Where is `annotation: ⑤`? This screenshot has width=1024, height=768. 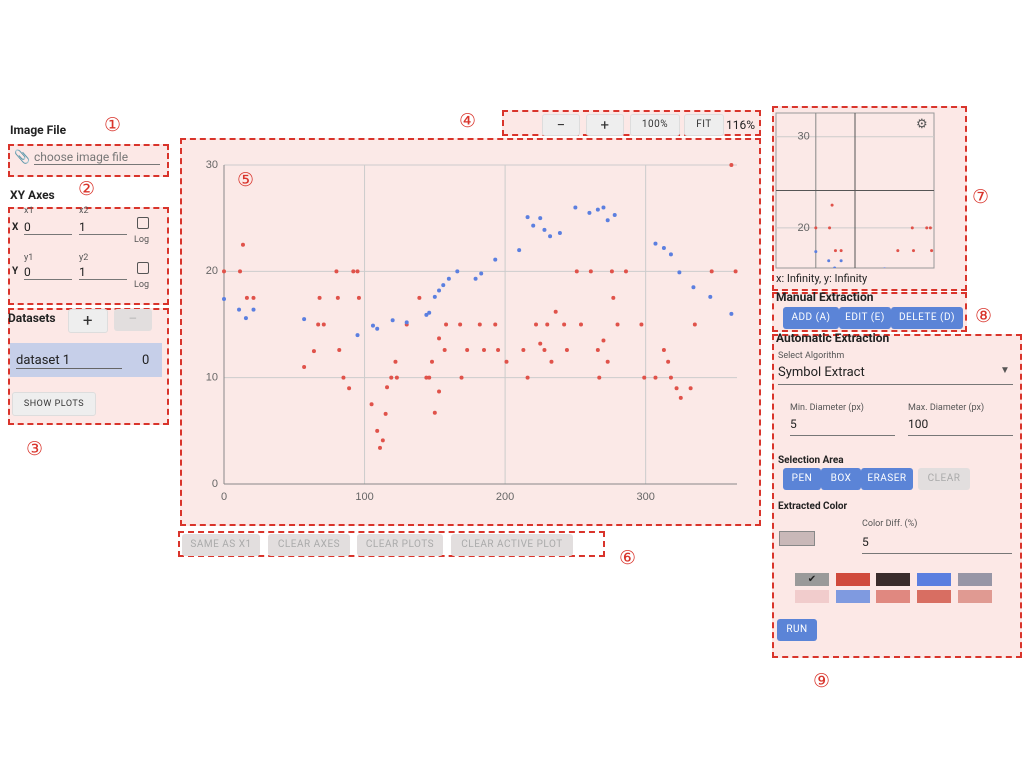 annotation: ⑤ is located at coordinates (246, 179).